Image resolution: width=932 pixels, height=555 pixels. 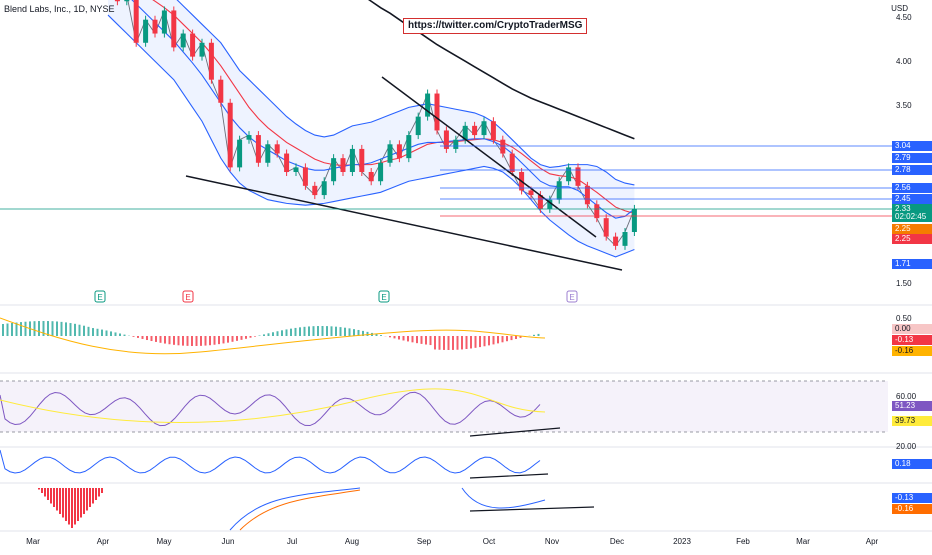 I want to click on oscillator-line, so click(x=270, y=461).